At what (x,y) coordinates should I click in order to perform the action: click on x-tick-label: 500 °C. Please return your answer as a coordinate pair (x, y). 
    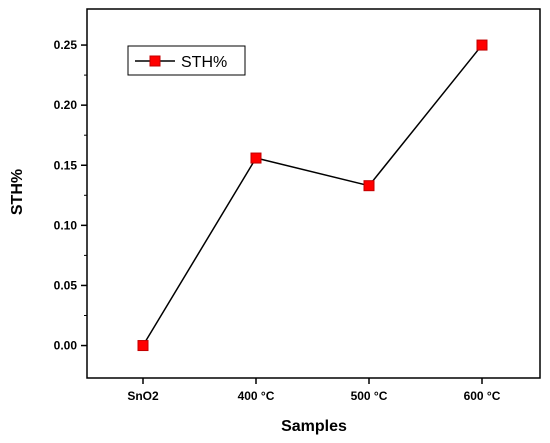
    Looking at the image, I should click on (369, 396).